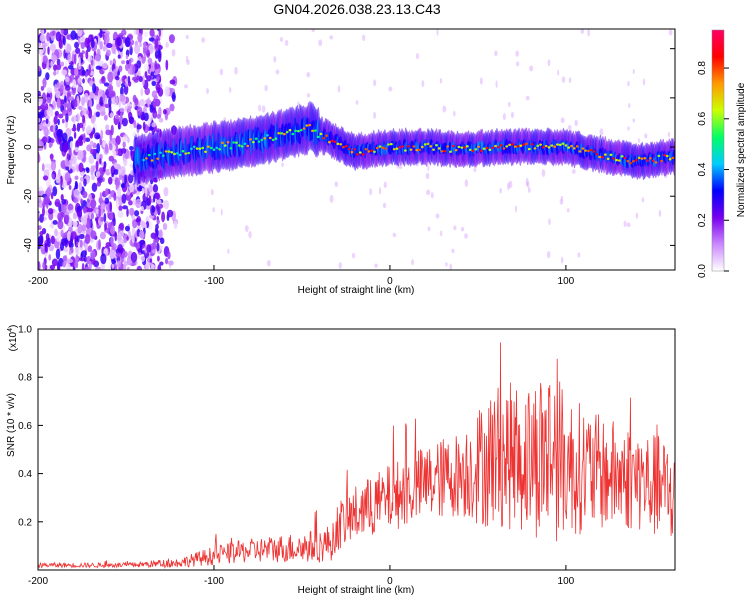 The image size is (750, 600). Describe the element at coordinates (25, 330) in the screenshot. I see `y-tick-label: 1.0` at that location.